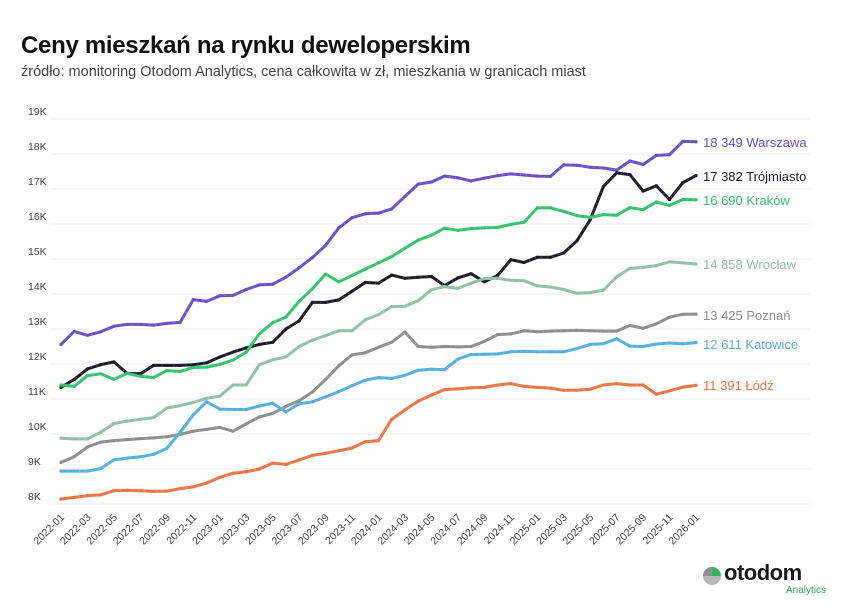 The height and width of the screenshot is (613, 848). Describe the element at coordinates (767, 581) in the screenshot. I see `otodom-logo: otodom Analytics` at that location.